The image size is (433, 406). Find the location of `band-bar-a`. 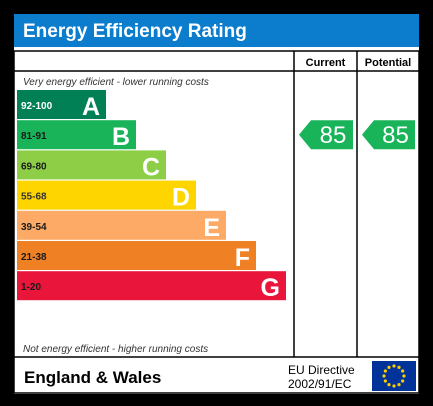

band-bar-a is located at coordinates (61, 104).